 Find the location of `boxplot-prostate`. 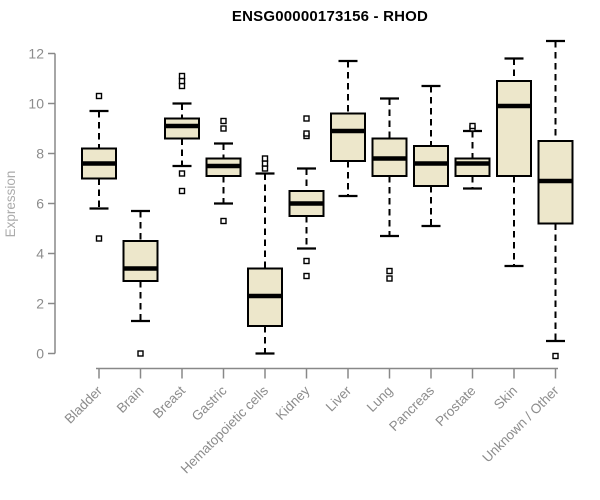

boxplot-prostate is located at coordinates (472, 156).